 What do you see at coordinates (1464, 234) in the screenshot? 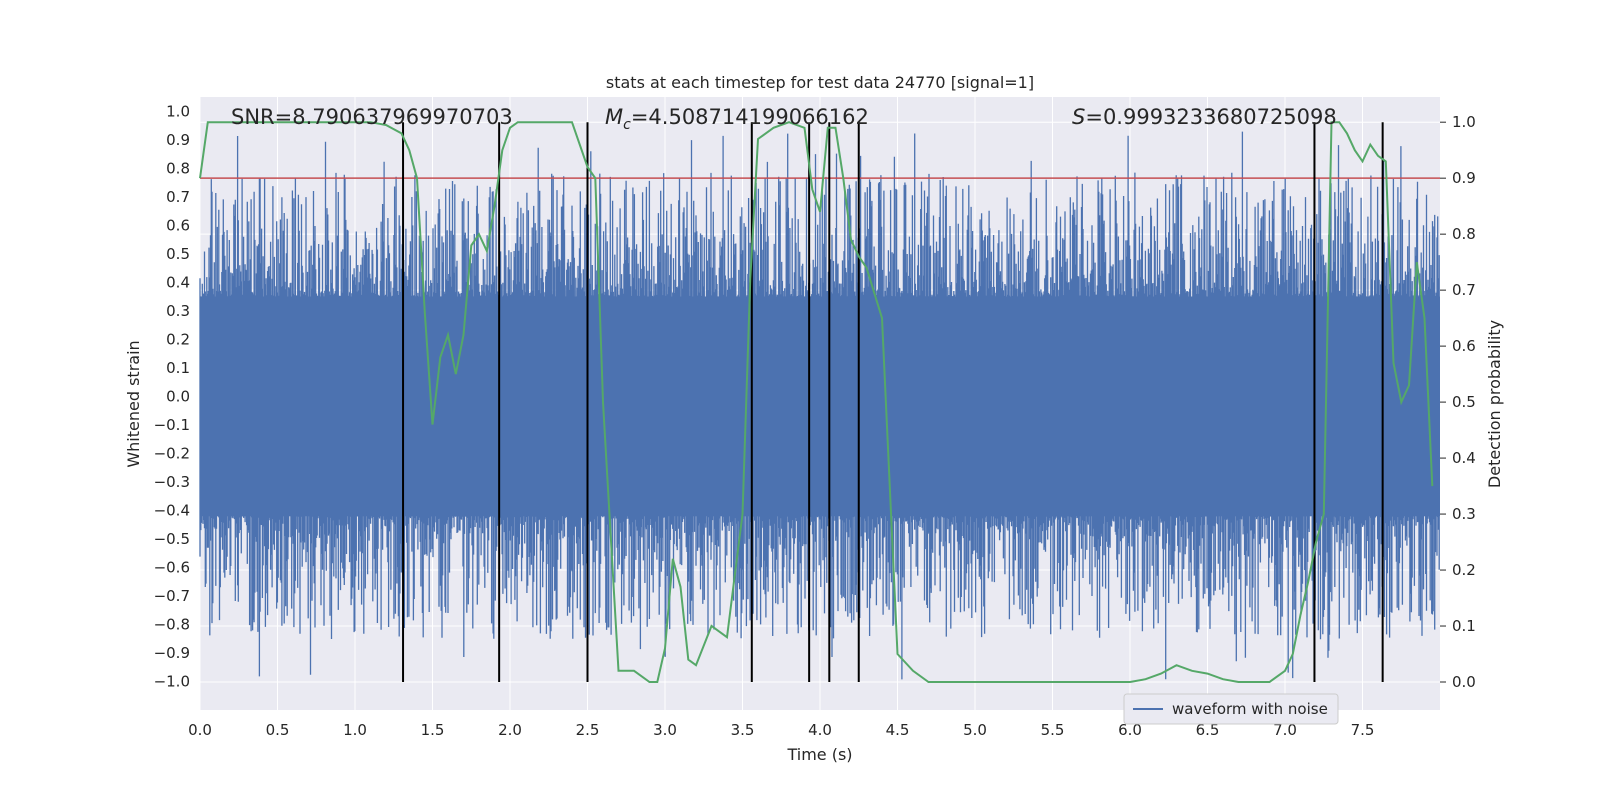
I see `y-tick-label-right: 0.8` at bounding box center [1464, 234].